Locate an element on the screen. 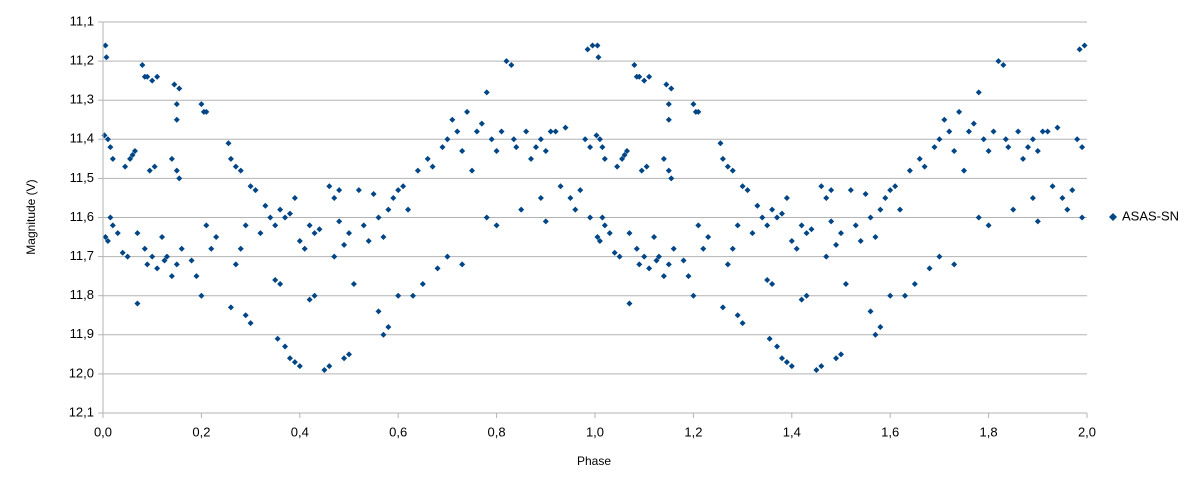 The image size is (1204, 486). x-tick-label: 1,2 is located at coordinates (693, 431).